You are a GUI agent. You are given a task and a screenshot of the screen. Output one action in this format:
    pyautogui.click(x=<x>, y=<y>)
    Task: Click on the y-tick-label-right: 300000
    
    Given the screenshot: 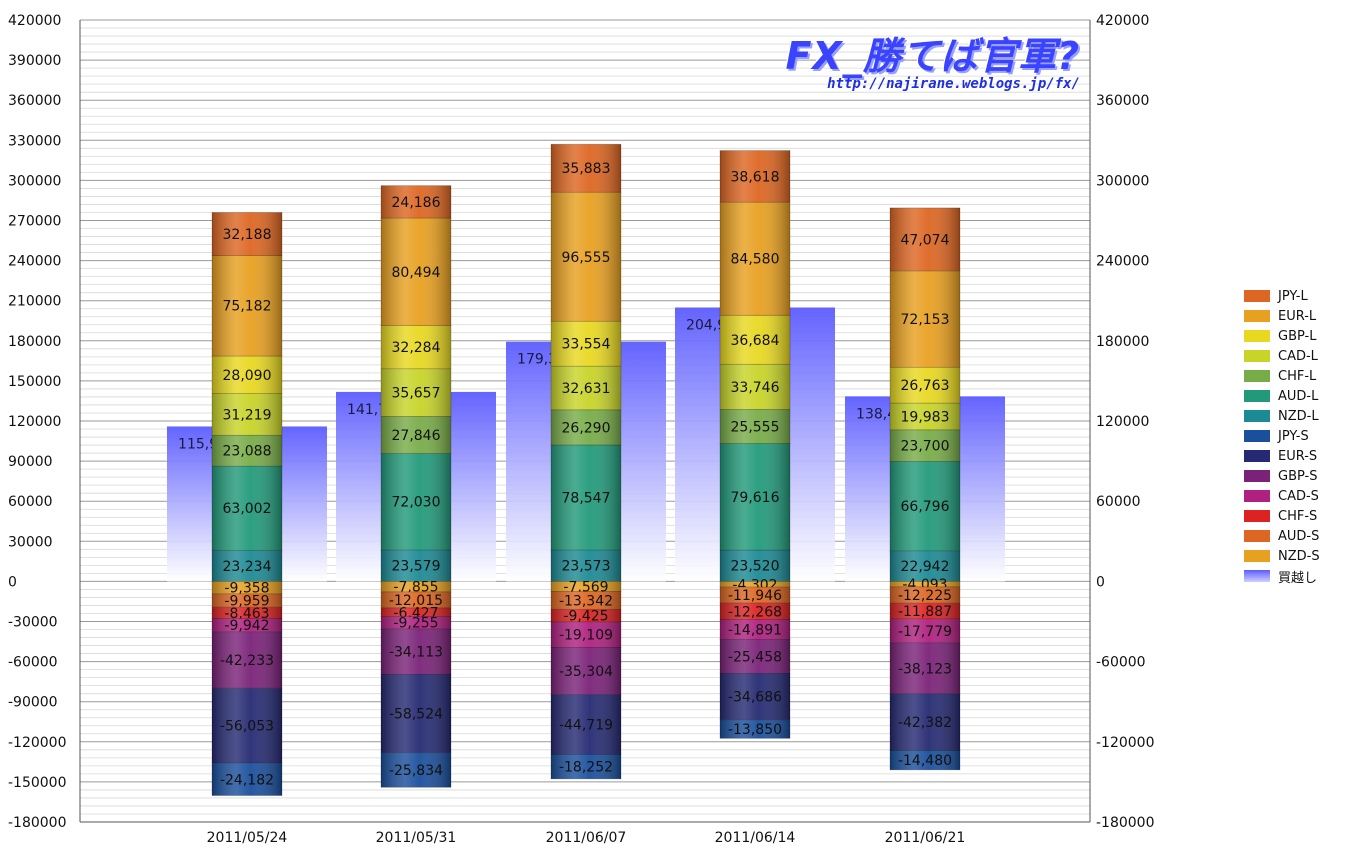 What is the action you would take?
    pyautogui.click(x=1122, y=181)
    